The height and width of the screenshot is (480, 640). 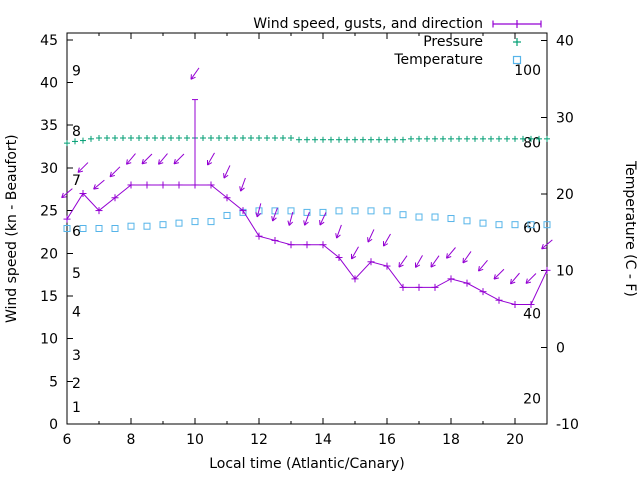 What do you see at coordinates (453, 42) in the screenshot?
I see `legend-label-pressure: Pressure` at bounding box center [453, 42].